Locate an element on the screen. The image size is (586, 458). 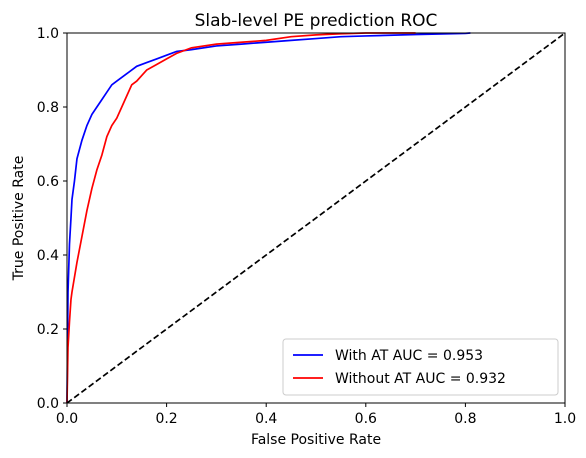
y-tick-label: 0.6 is located at coordinates (48, 182).